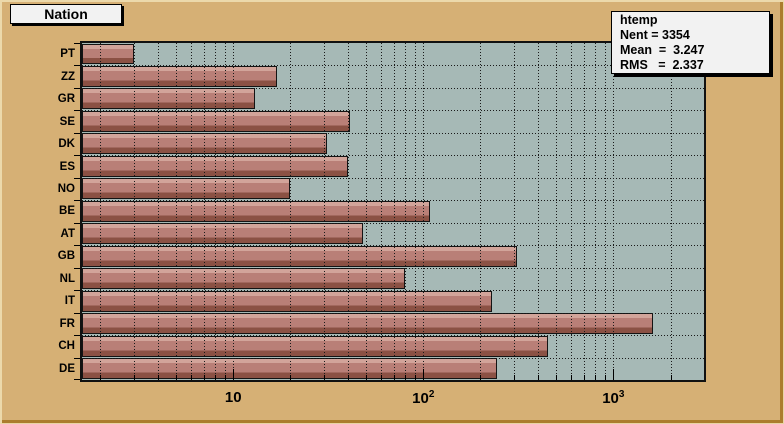 This screenshot has width=784, height=424. I want to click on bar-ch, so click(315, 346).